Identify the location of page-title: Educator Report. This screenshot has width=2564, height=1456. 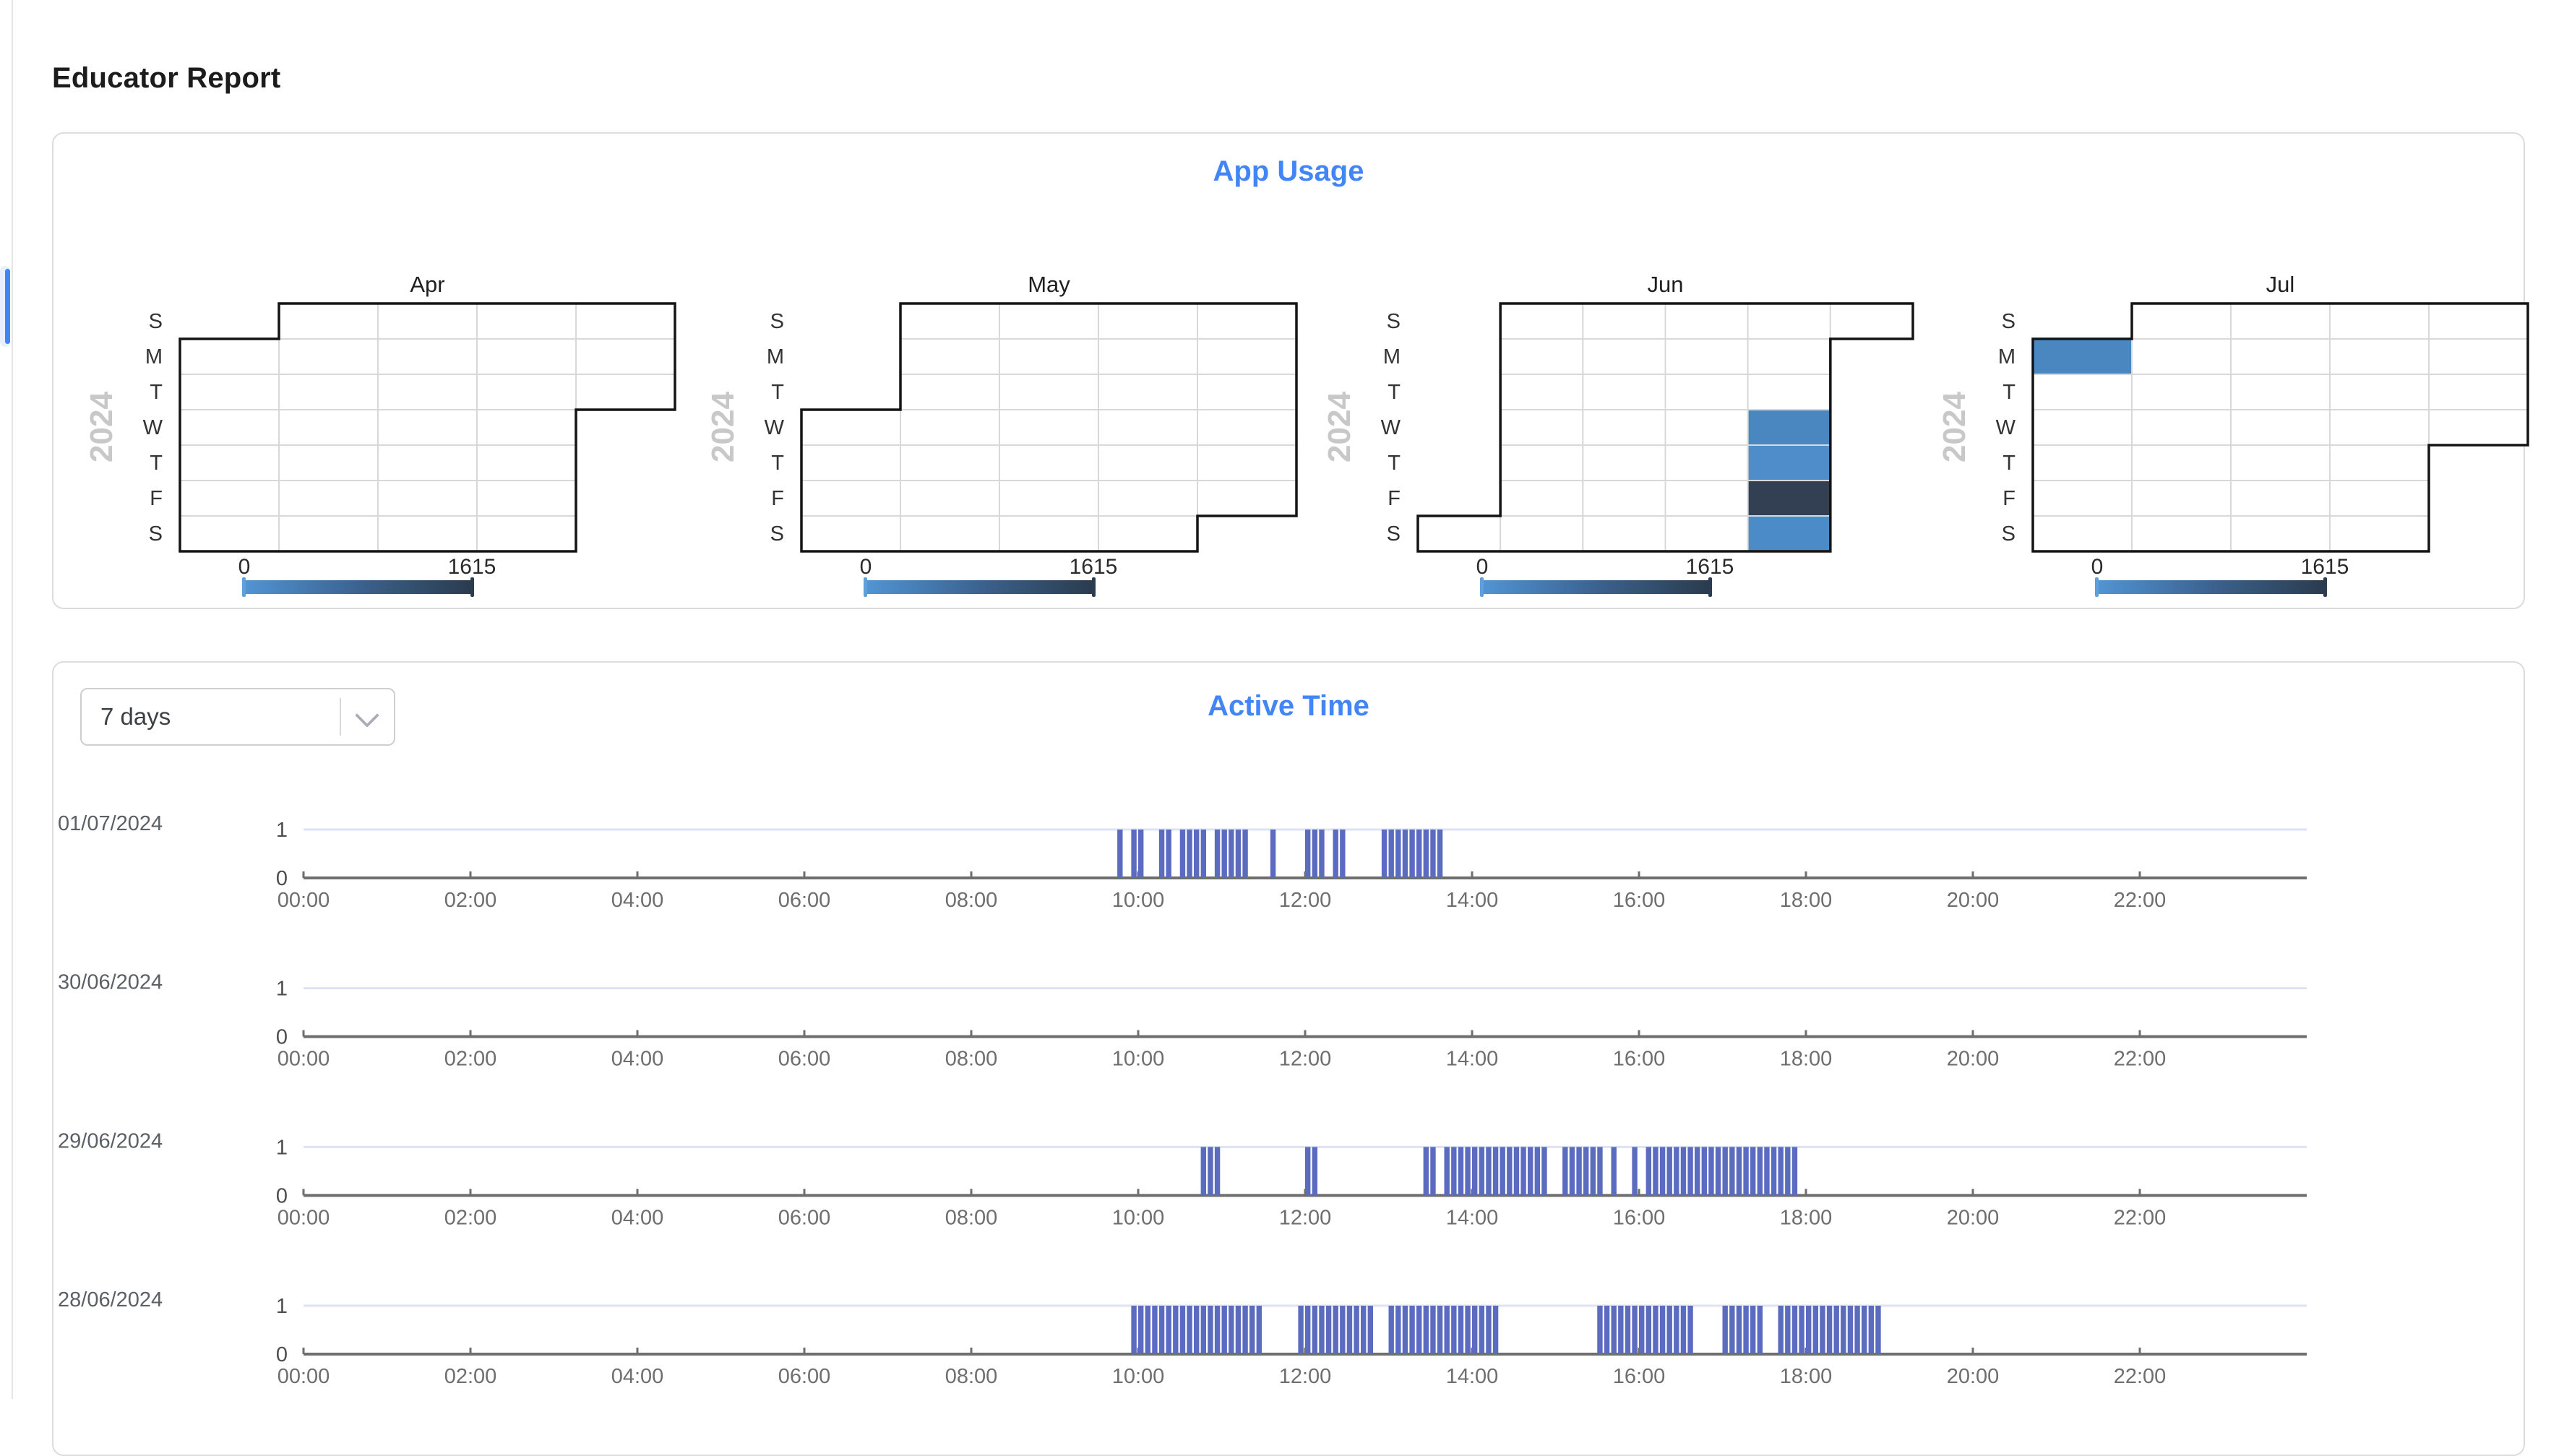
(166, 78).